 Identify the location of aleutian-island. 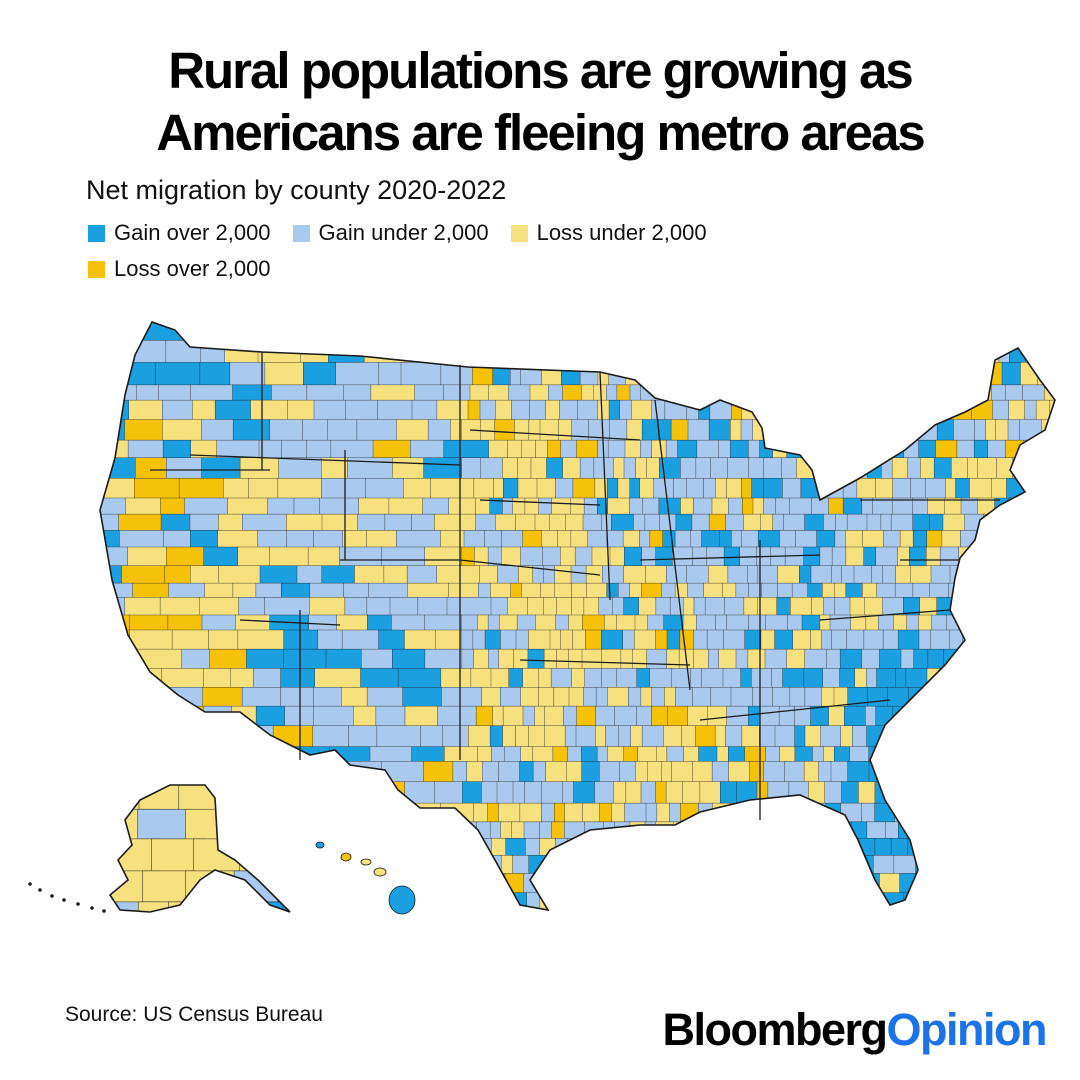
(92, 908).